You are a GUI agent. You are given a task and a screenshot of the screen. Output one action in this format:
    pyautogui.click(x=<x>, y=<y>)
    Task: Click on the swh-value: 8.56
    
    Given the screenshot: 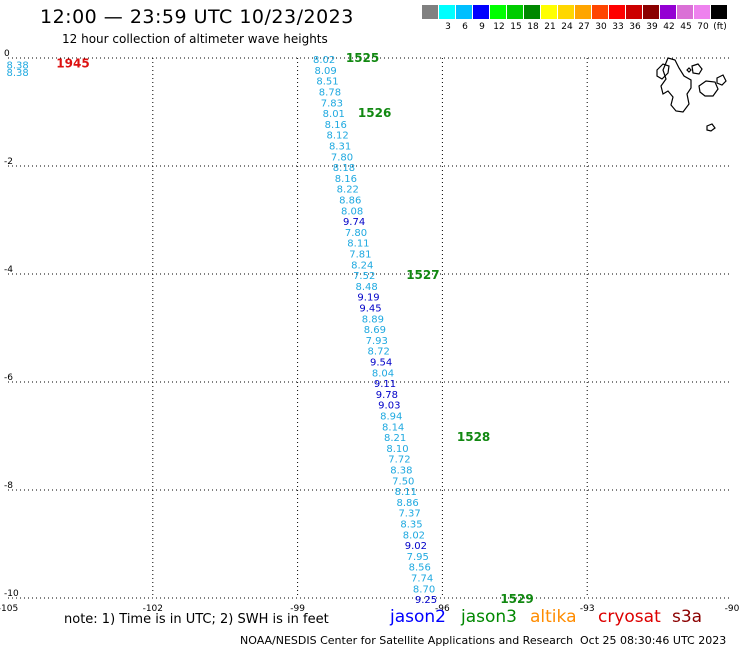 What is the action you would take?
    pyautogui.click(x=420, y=568)
    